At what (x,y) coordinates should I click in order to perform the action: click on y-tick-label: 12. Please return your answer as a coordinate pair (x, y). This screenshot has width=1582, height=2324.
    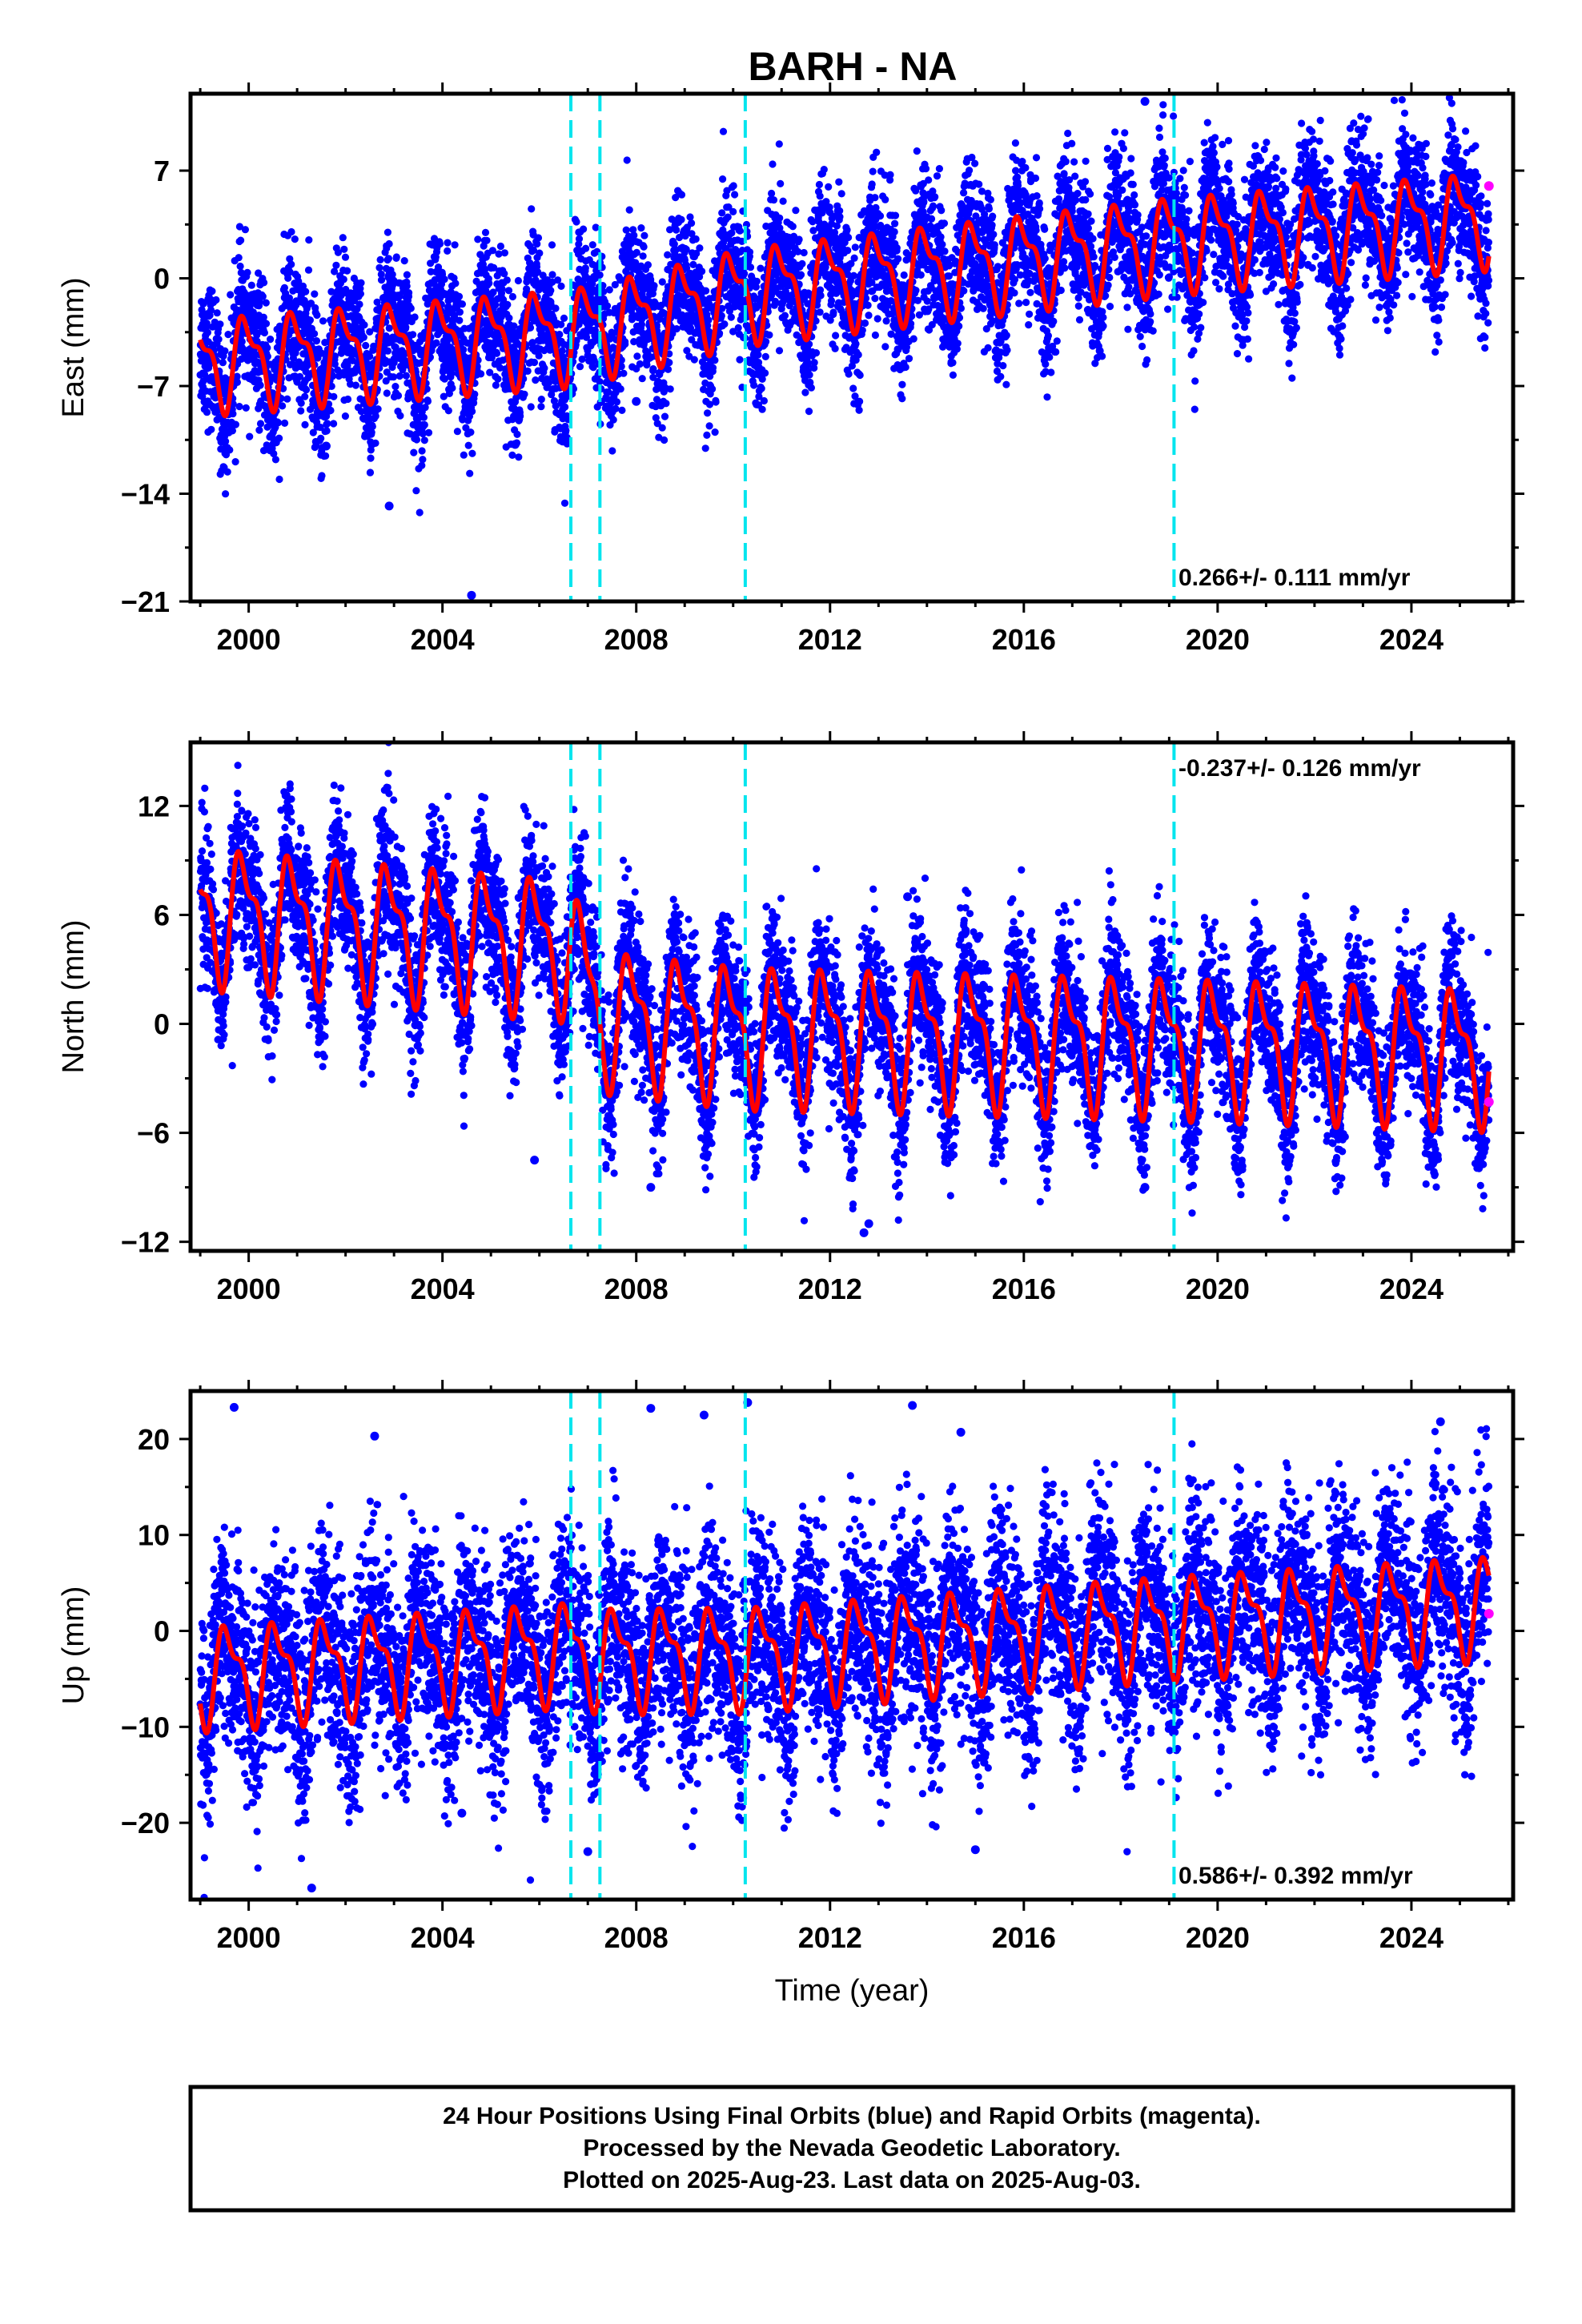
    Looking at the image, I should click on (154, 806).